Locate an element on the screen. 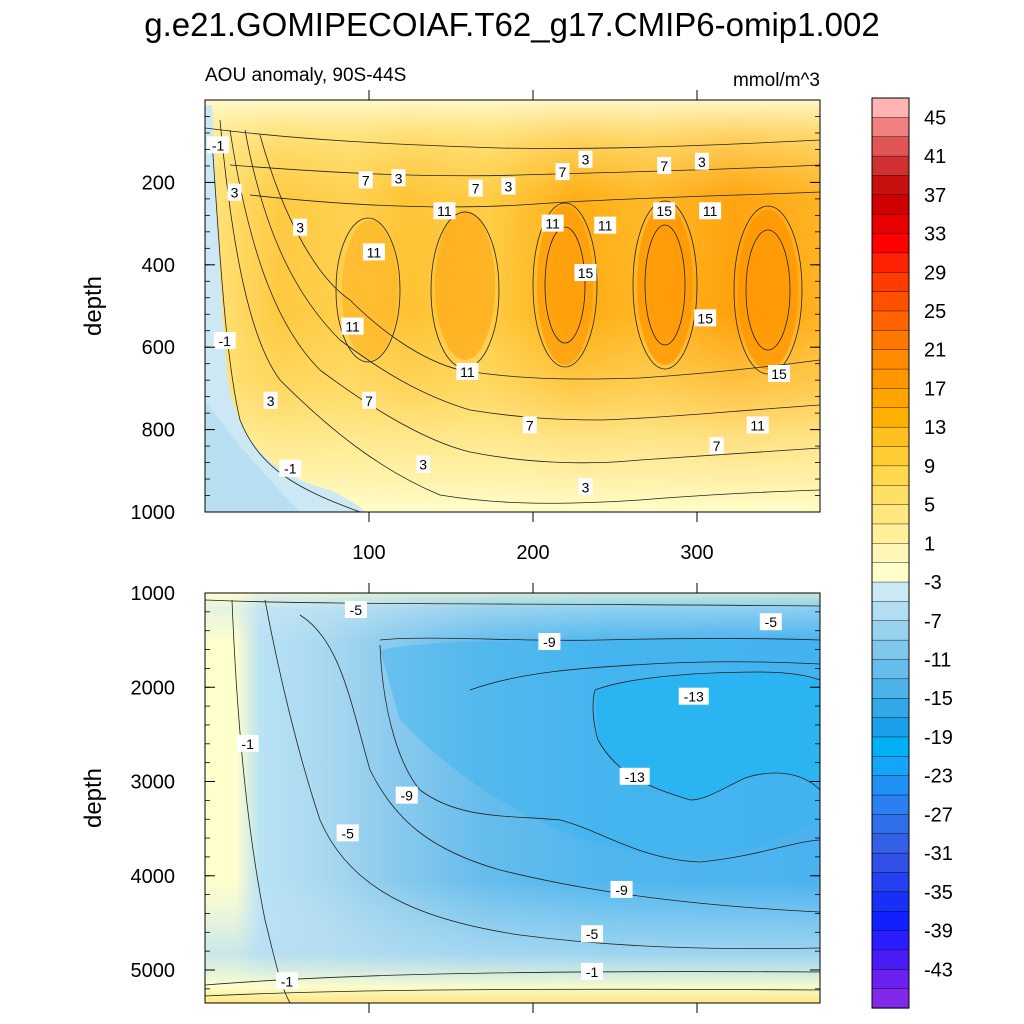  colorbar-label: 13 is located at coordinates (935, 428).